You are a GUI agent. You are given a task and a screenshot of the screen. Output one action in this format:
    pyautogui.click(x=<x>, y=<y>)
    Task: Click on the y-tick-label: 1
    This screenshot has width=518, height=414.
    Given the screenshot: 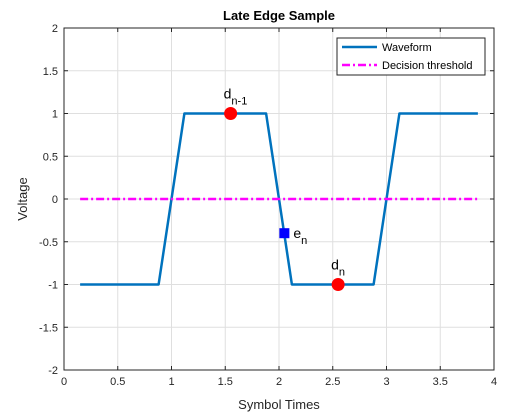 What is the action you would take?
    pyautogui.click(x=55, y=115)
    